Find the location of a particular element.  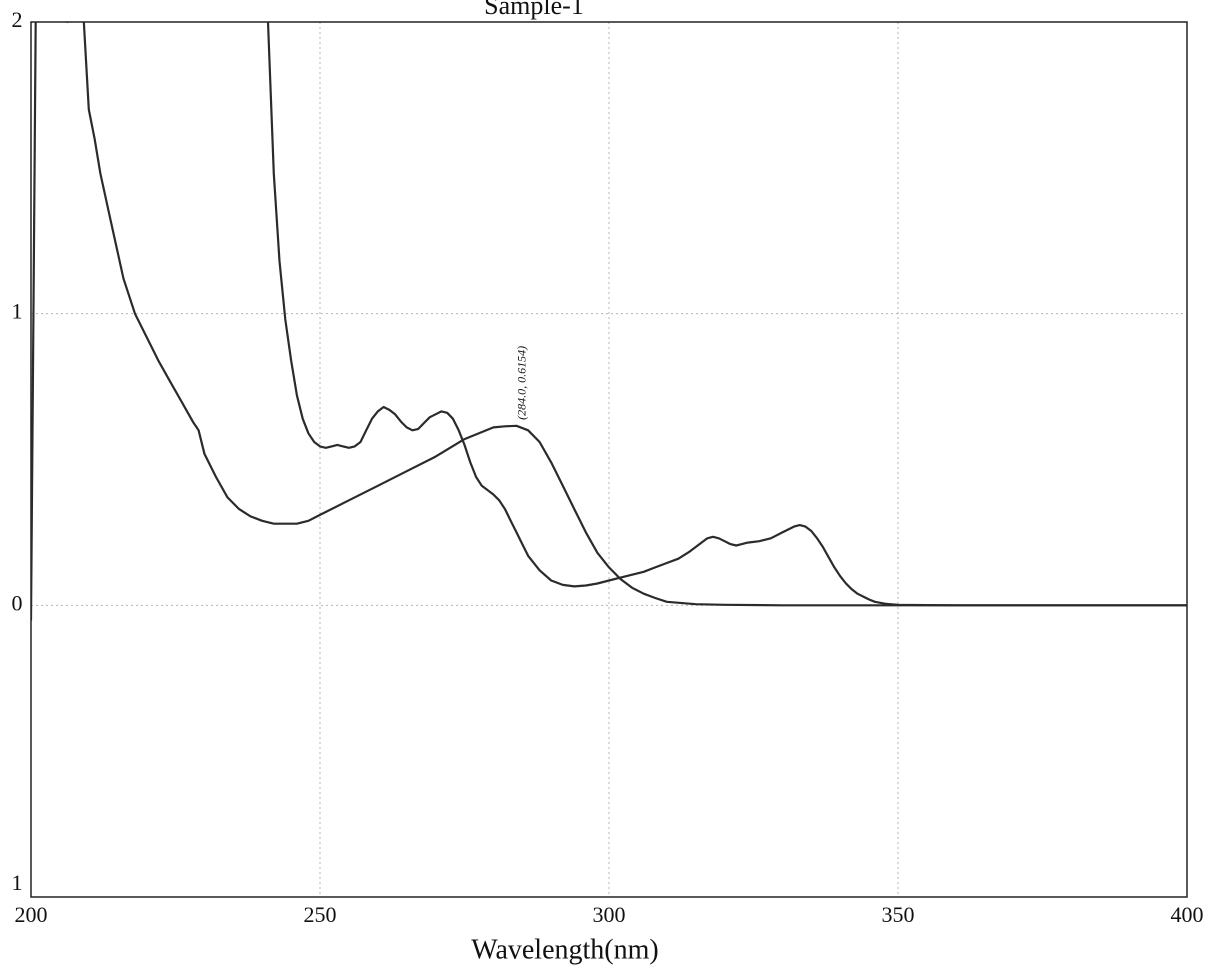

x-tick-labels: 200 250 300 350 400 is located at coordinates (609, 914).